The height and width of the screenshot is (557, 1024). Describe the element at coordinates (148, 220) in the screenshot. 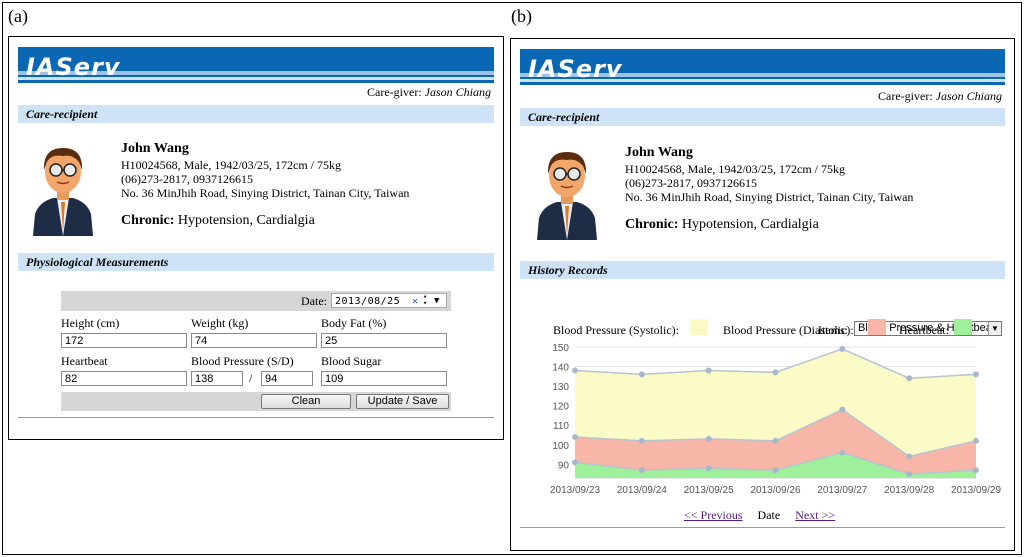

I see `chronic-label: Chronic:` at that location.